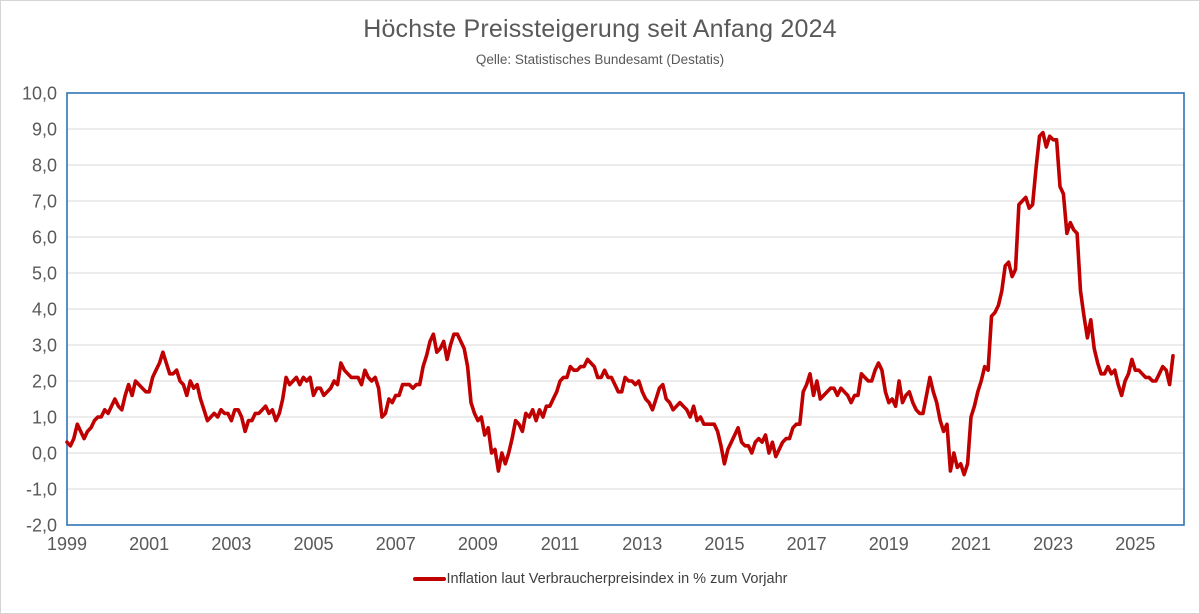 The image size is (1200, 614). I want to click on x-tick-label: 2005, so click(314, 544).